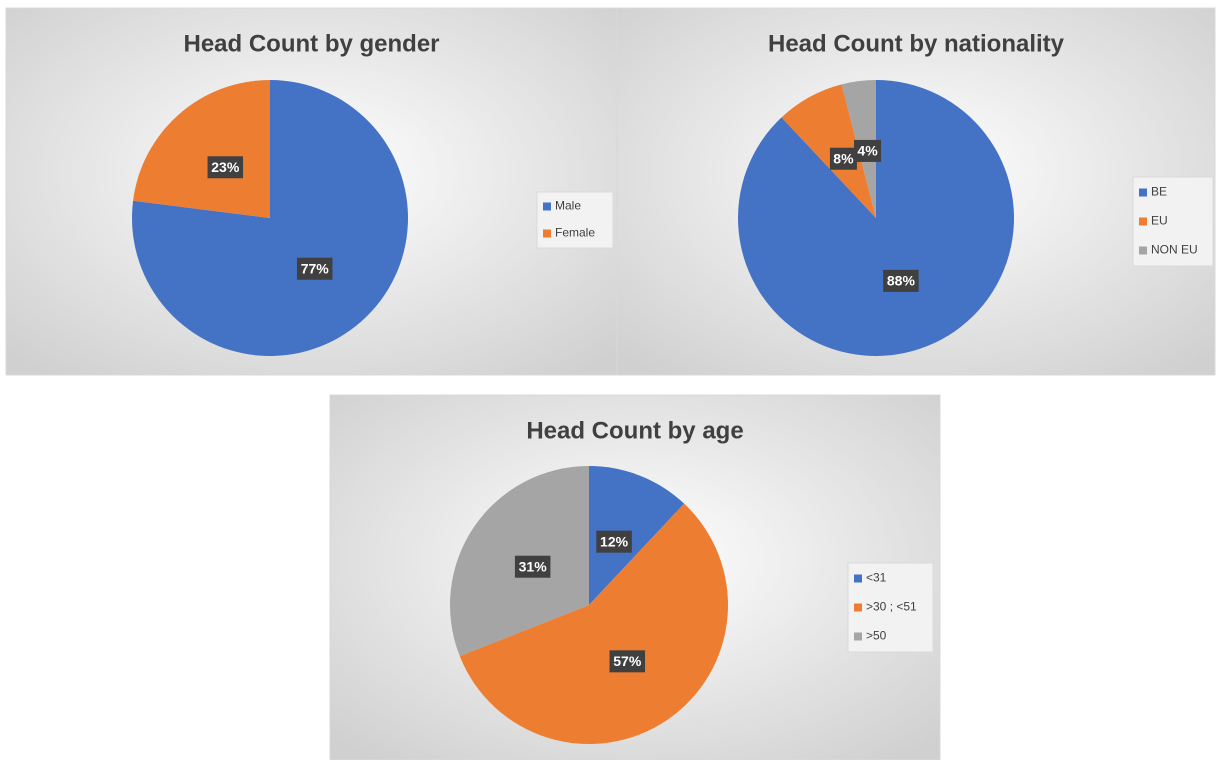  Describe the element at coordinates (311, 43) in the screenshot. I see `chart-title: Head Count by gender` at that location.